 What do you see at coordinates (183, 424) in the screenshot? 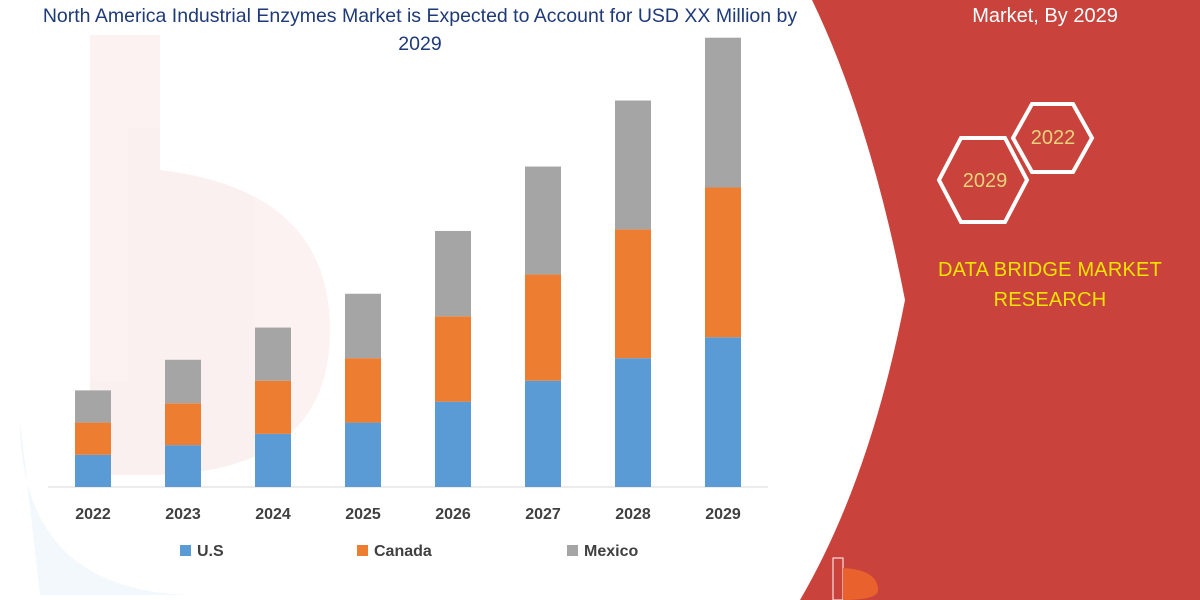
I see `bar-canada-2023` at bounding box center [183, 424].